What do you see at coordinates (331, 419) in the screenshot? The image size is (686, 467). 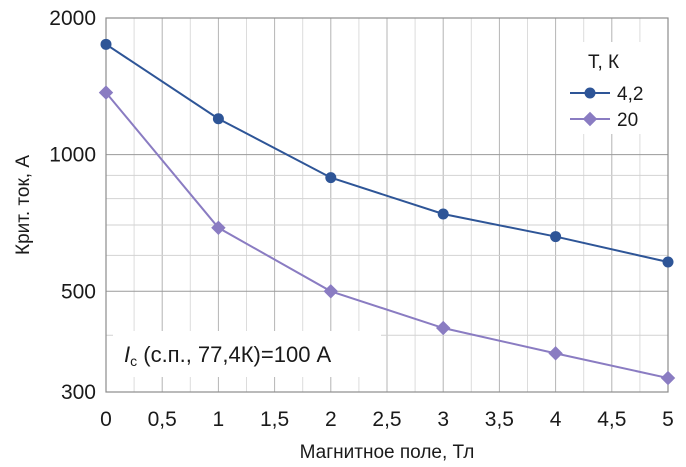 I see `x-tick-label: 2` at bounding box center [331, 419].